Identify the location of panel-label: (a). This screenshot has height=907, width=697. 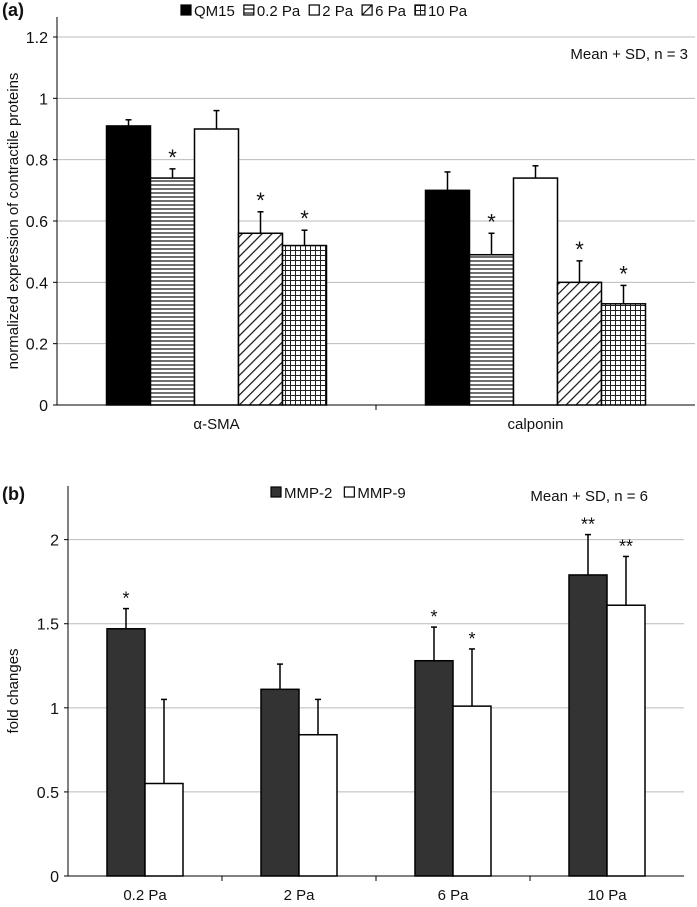
(13, 10).